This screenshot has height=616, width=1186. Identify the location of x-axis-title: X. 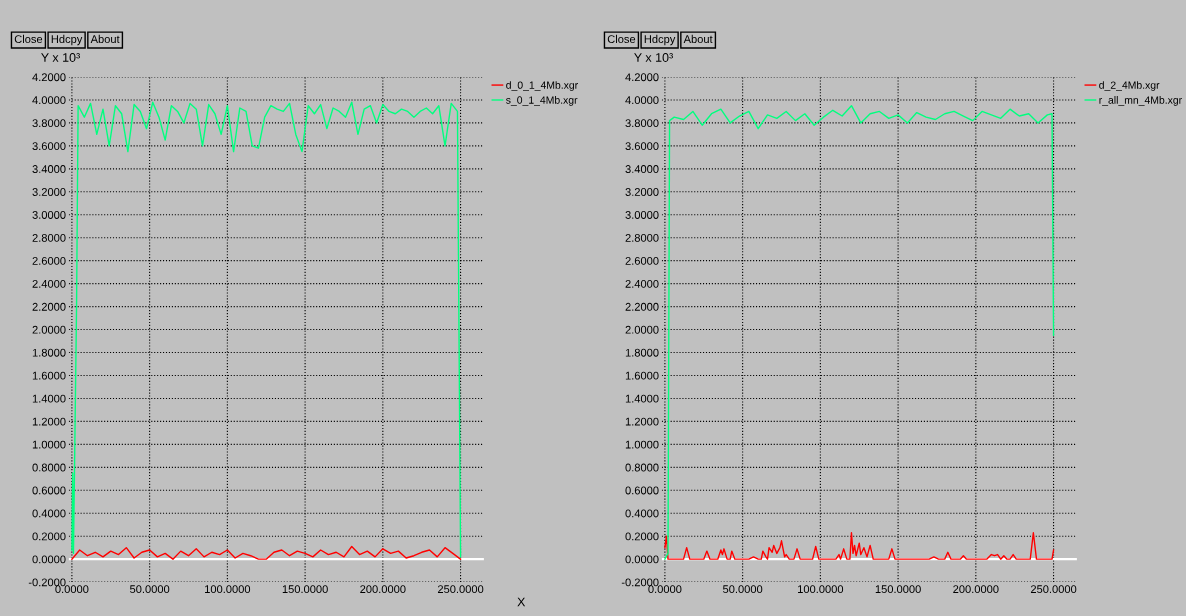
(521, 602).